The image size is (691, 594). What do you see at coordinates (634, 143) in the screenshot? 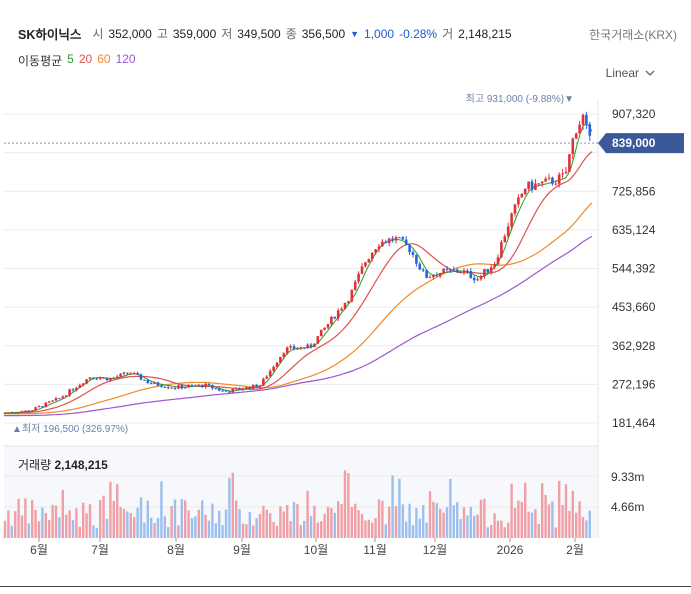
I see `current-price-label: 839,000` at bounding box center [634, 143].